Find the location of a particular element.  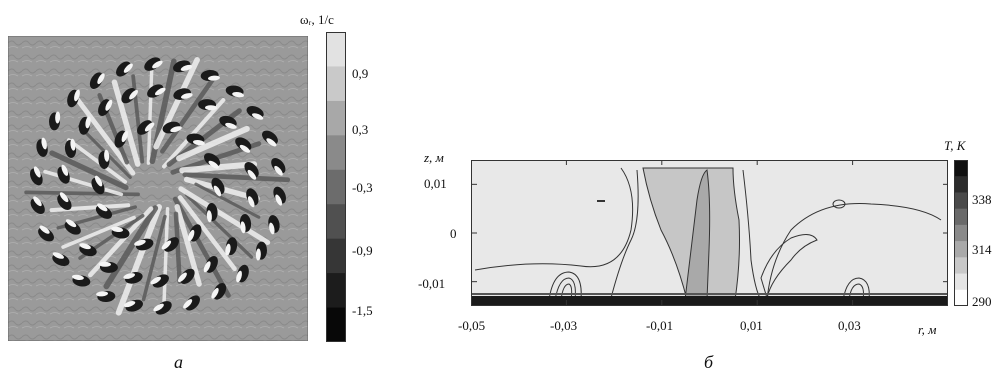

x-tick-label: -0,01 is located at coordinates (660, 325).